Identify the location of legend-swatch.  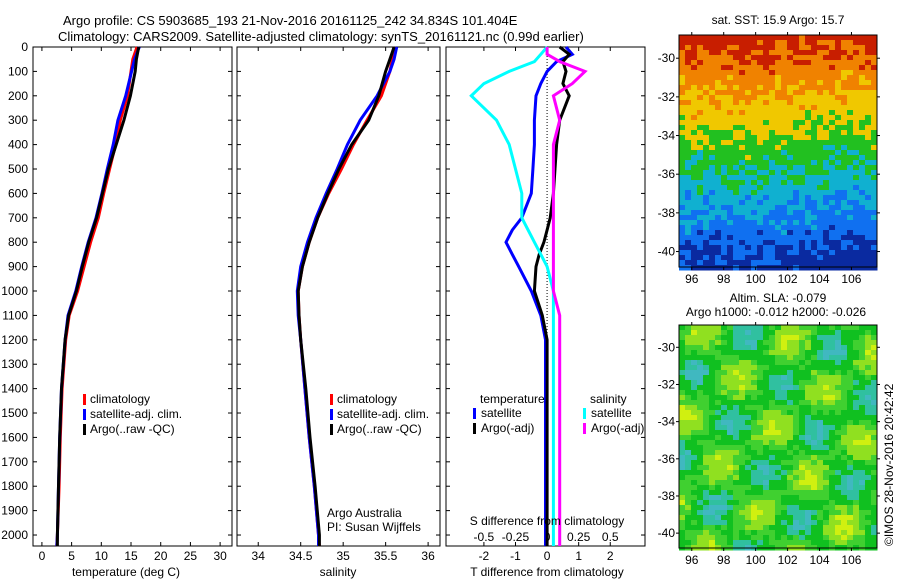
(331, 414).